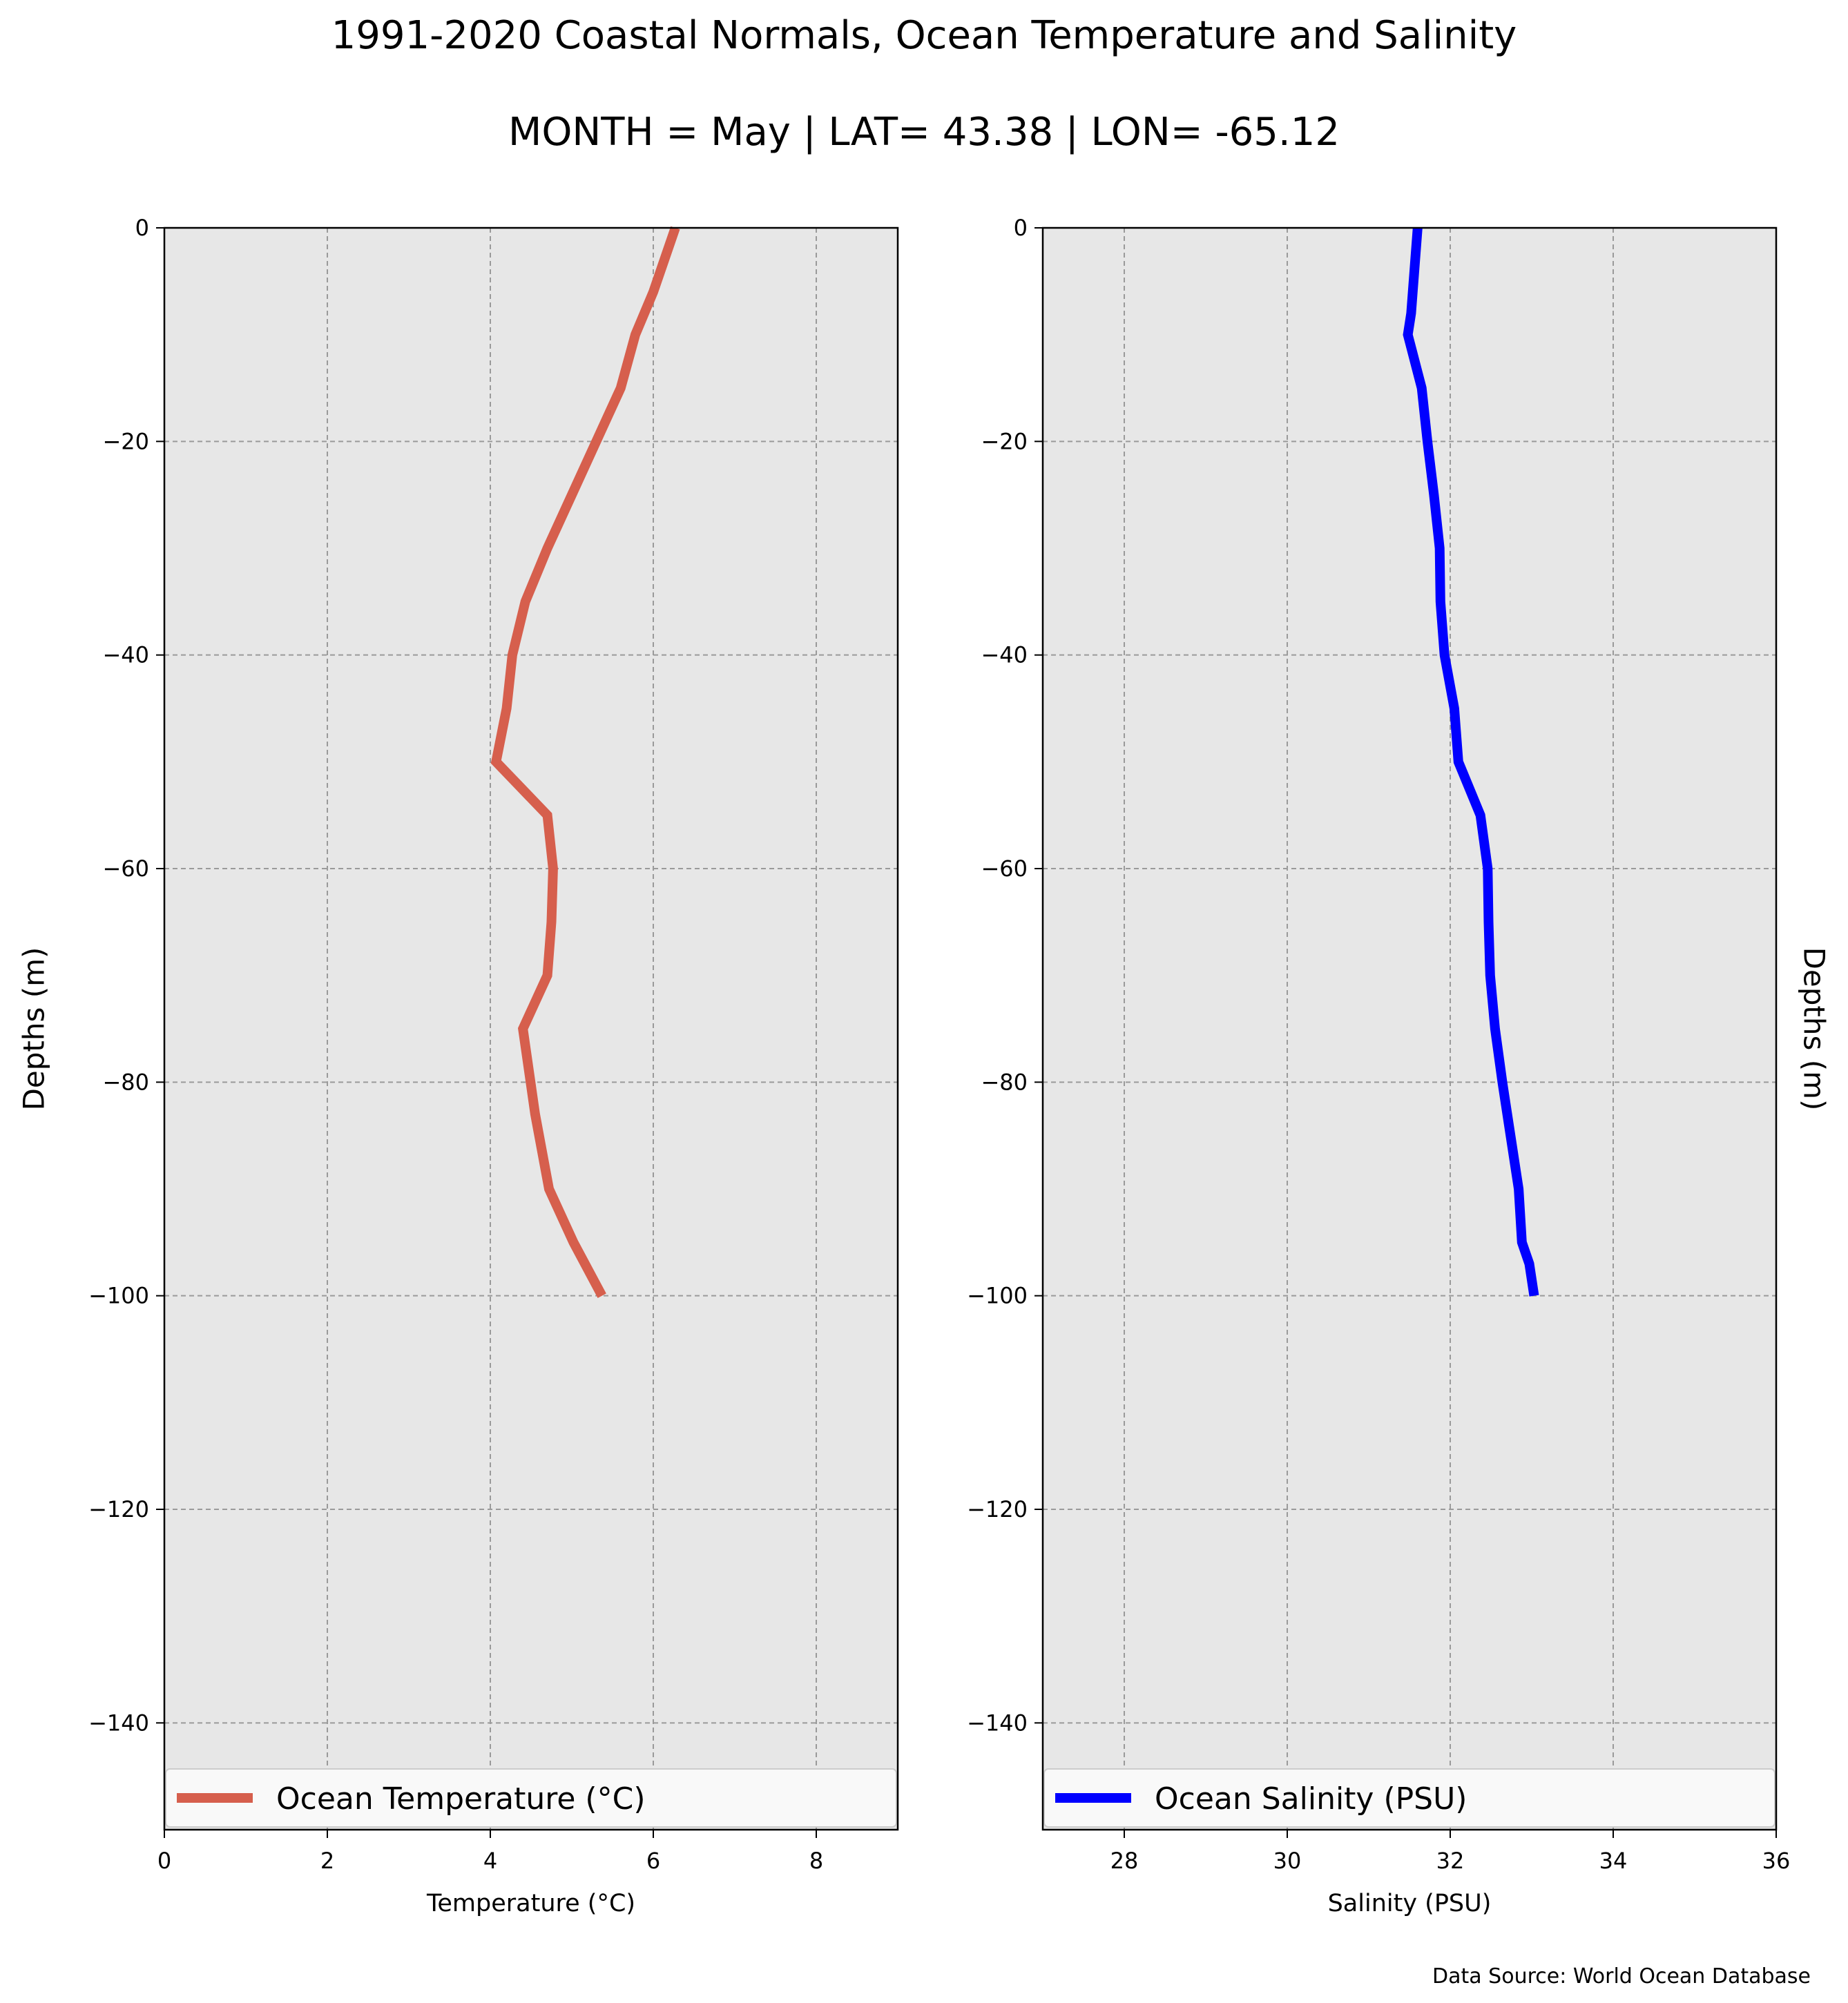 Image resolution: width=1848 pixels, height=2003 pixels. I want to click on legend-label: Ocean Temperature (°C), so click(461, 1799).